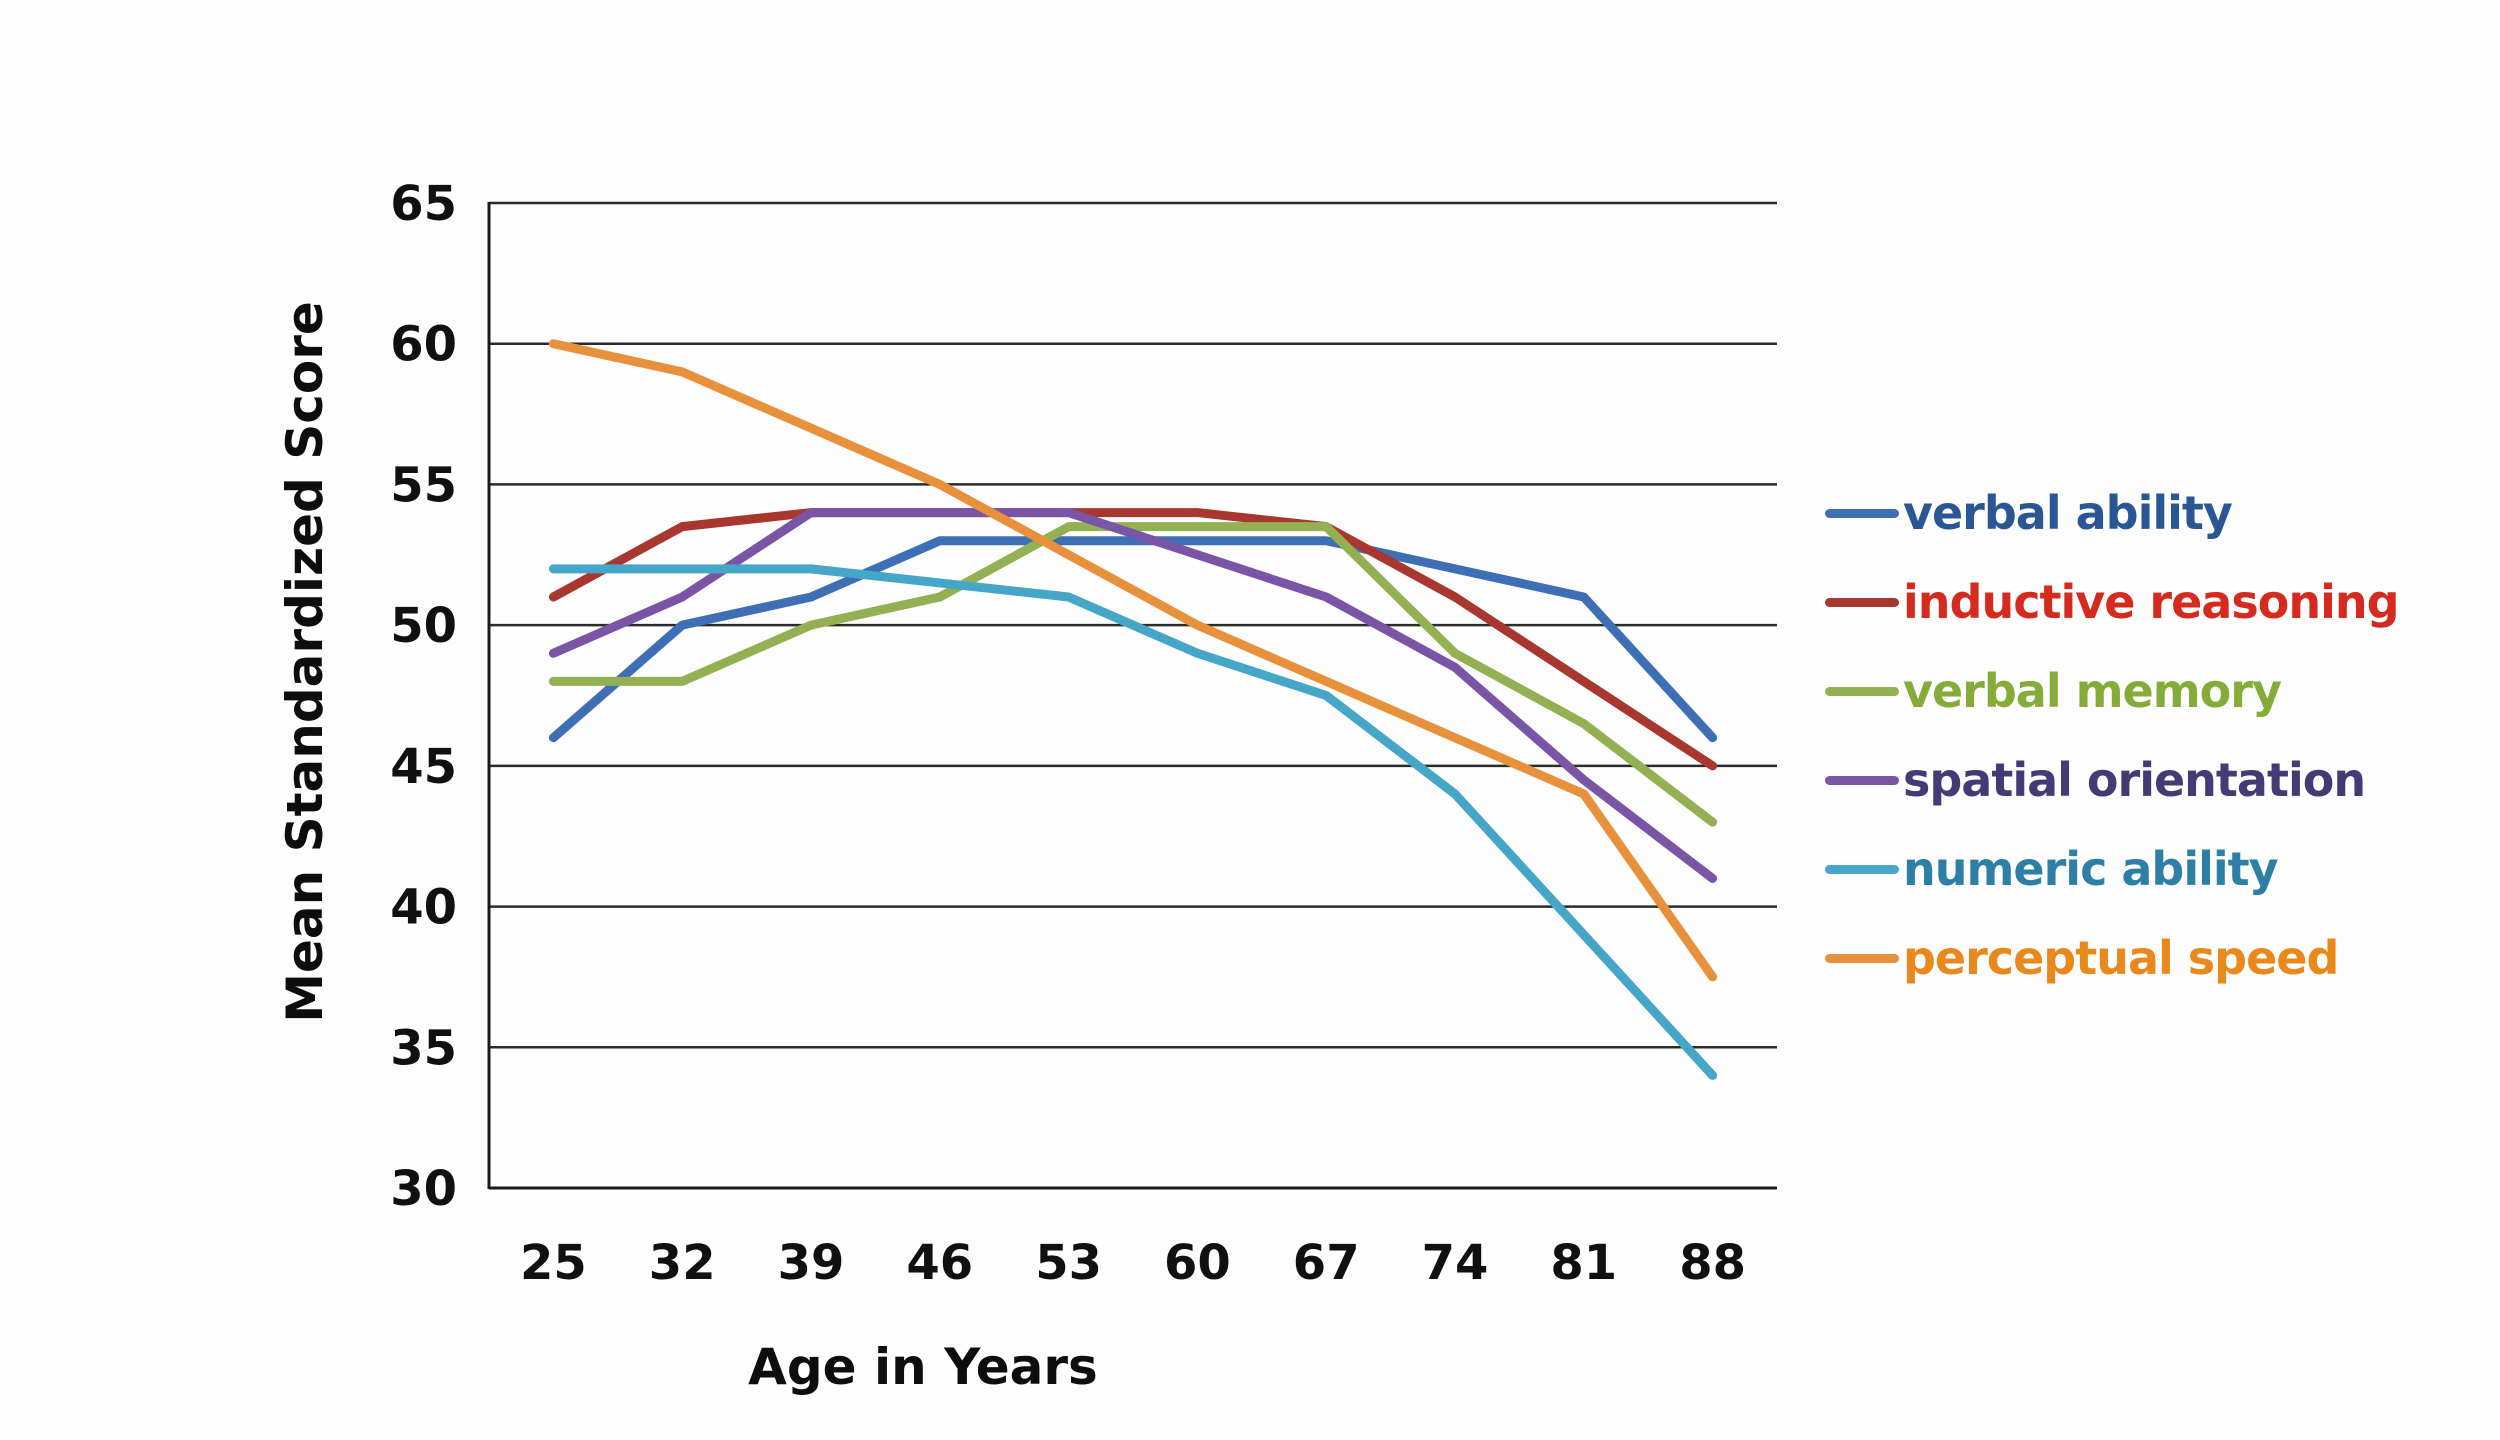 This screenshot has height=1440, width=2500. Describe the element at coordinates (923, 1367) in the screenshot. I see `x-axis-title: Age in Years` at that location.